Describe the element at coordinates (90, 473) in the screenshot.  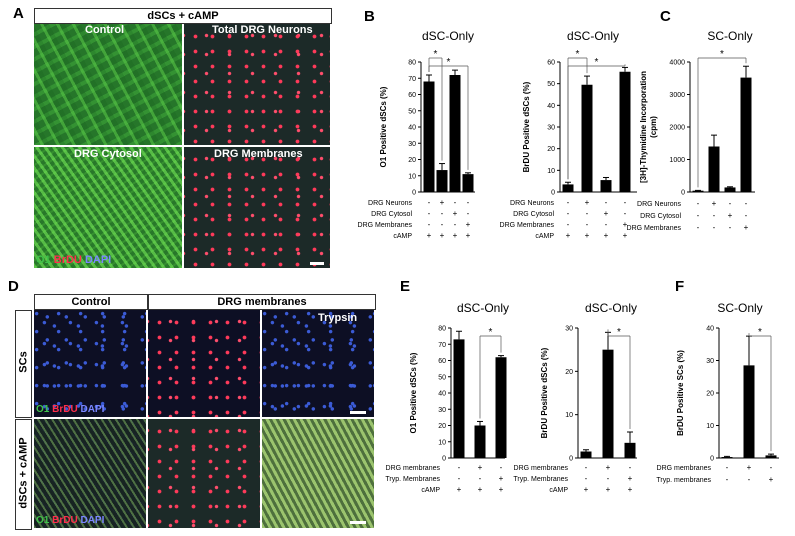
I see `micrograph-dscs-control` at that location.